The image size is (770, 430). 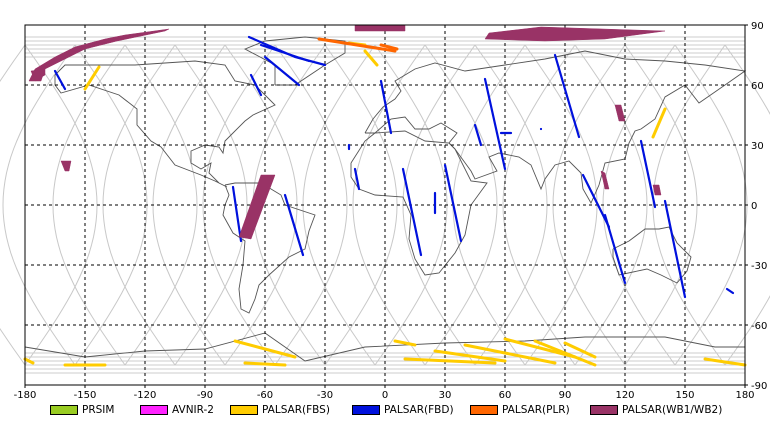 I want to click on legend-item-palsar-wb: PALSAR(WB1/WB2), so click(x=656, y=410).